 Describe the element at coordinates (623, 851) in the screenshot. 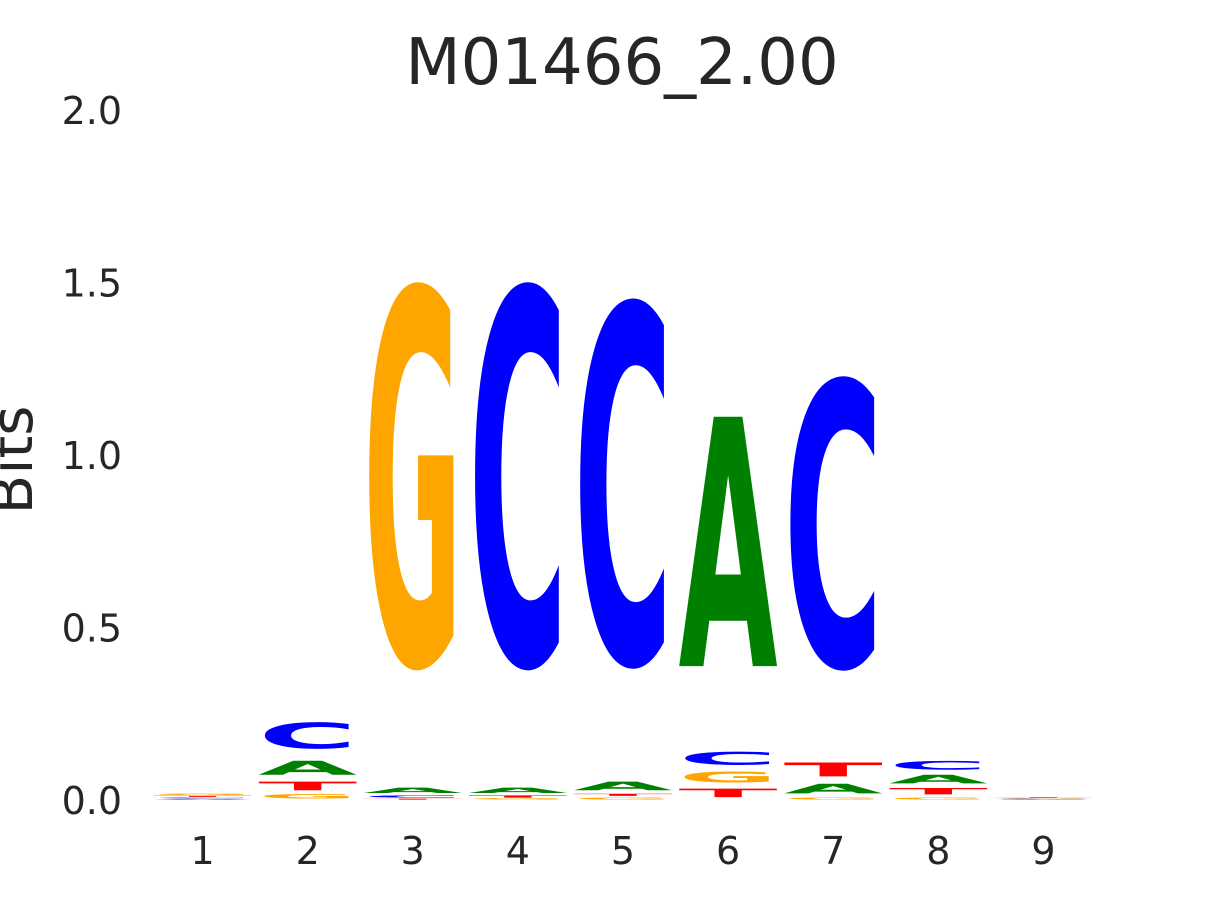

I see `x-tick-label: 5` at that location.